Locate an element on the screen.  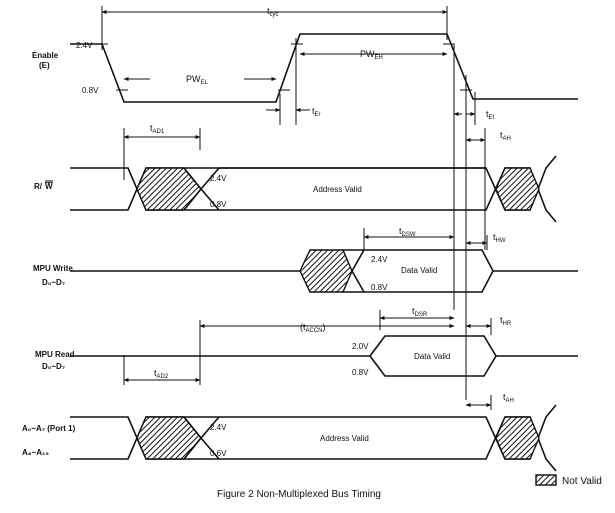
read-low-level: 0.8V is located at coordinates (360, 372).